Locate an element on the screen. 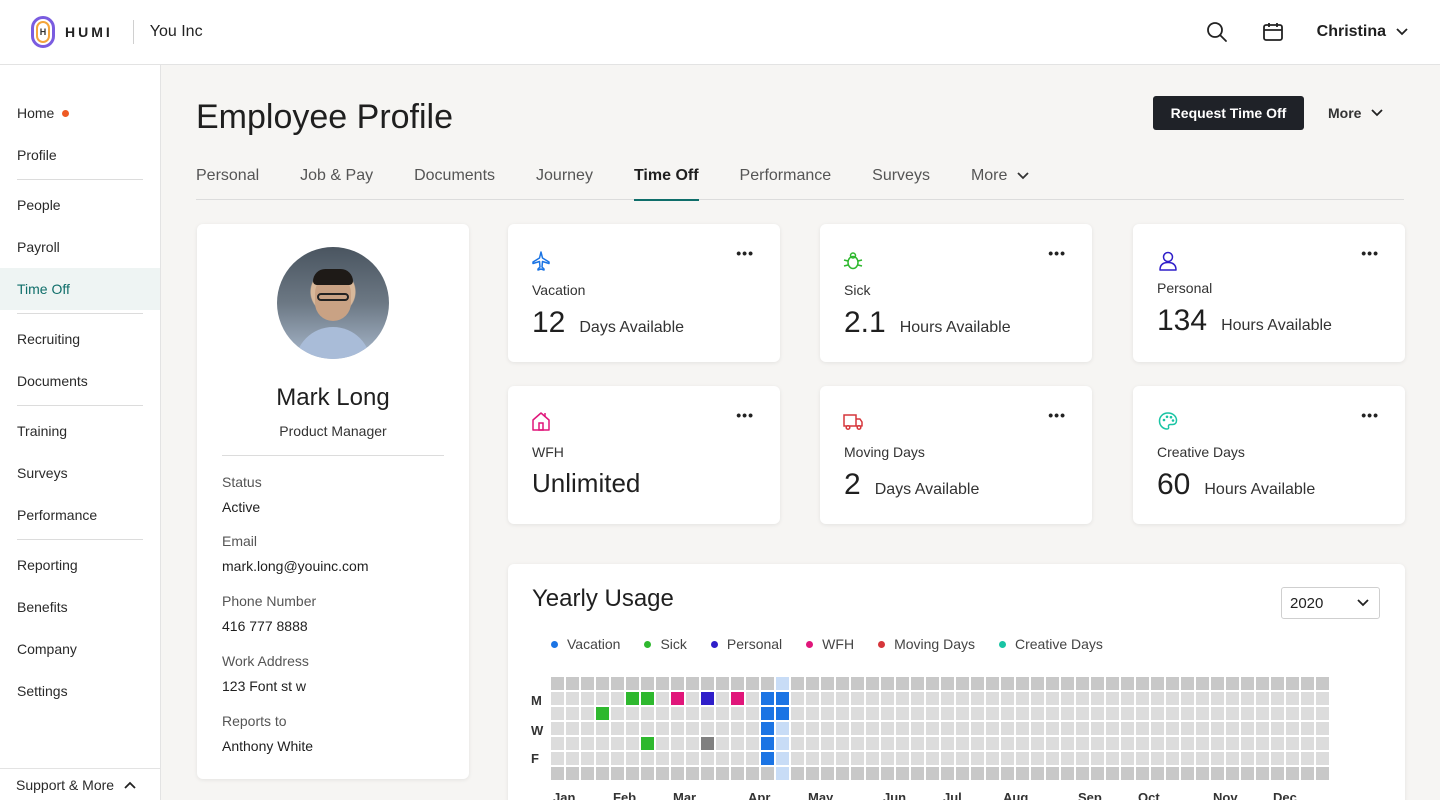 The height and width of the screenshot is (800, 1440). year-select: 2020 is located at coordinates (1330, 603).